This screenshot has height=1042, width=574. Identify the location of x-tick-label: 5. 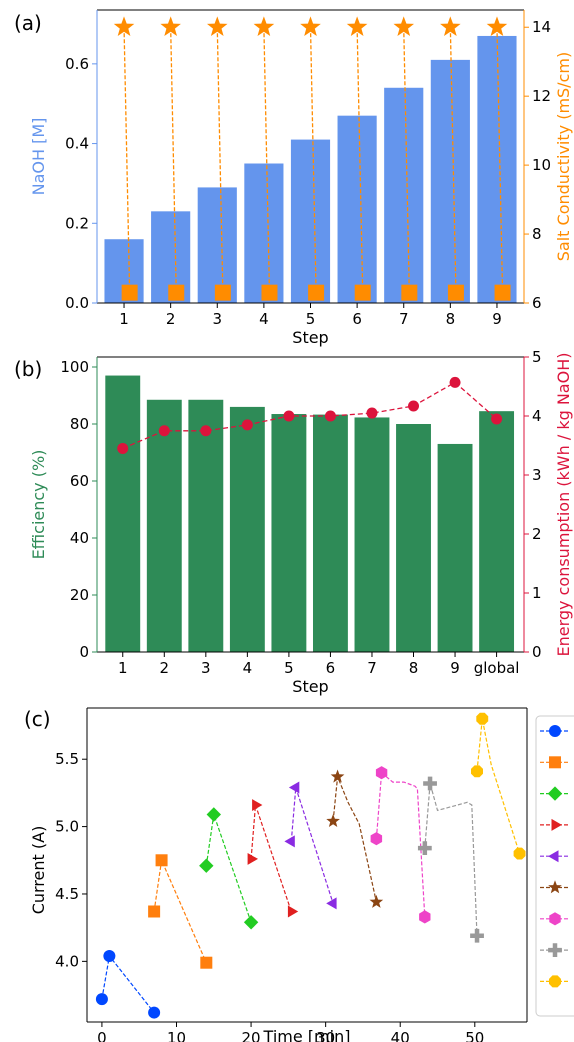
(289, 668).